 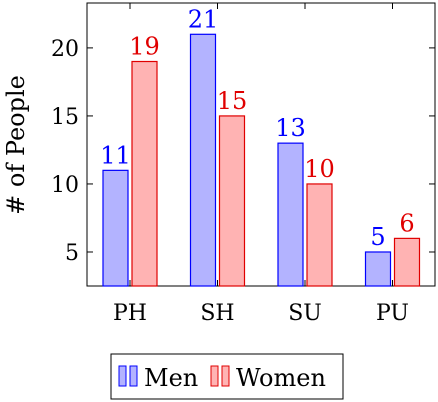 I want to click on data-label-women-su: 10, so click(x=319, y=169).